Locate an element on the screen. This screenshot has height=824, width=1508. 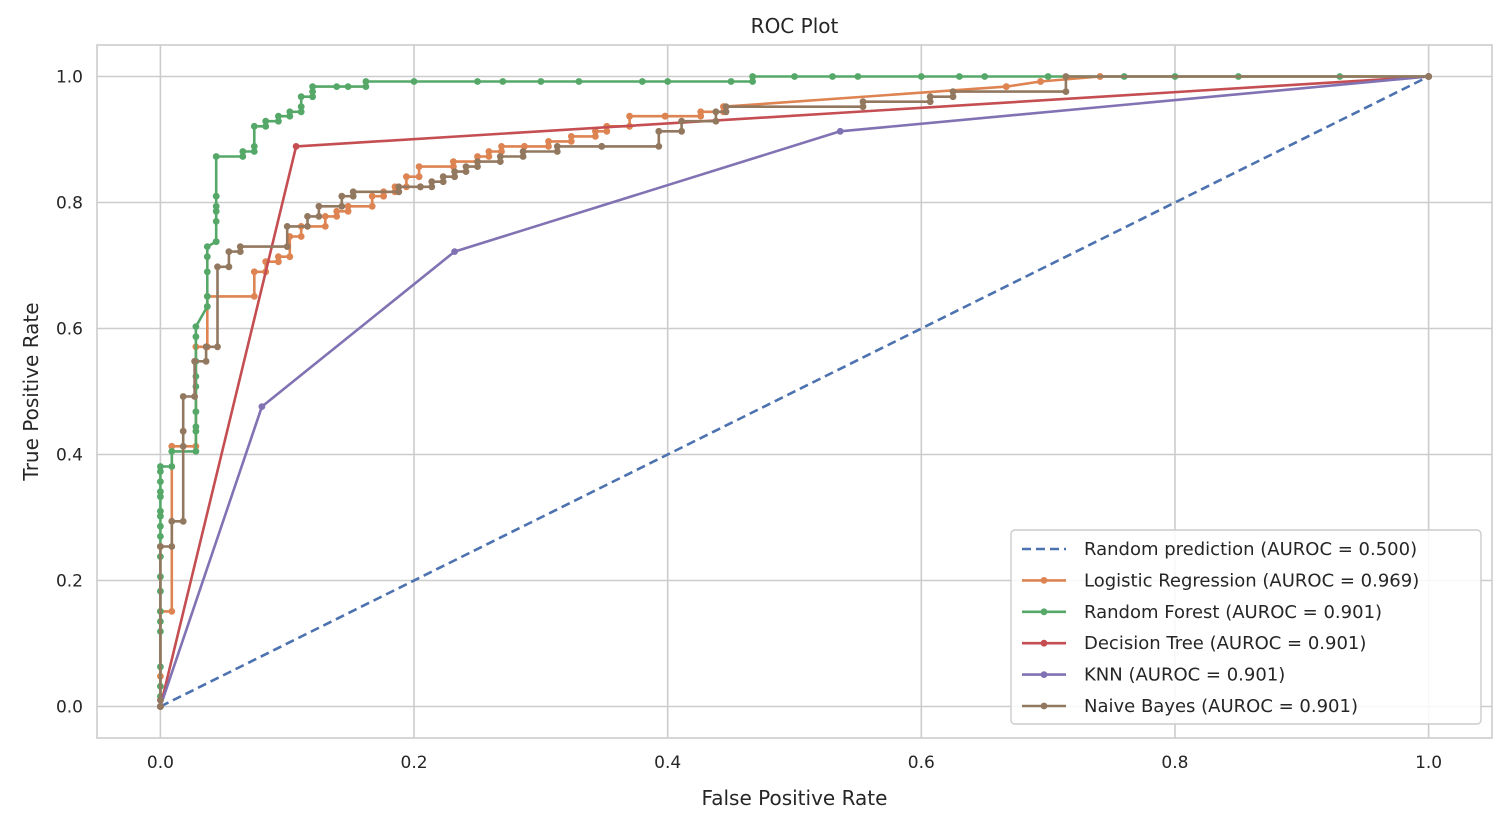
y-tick-label: 0.4 is located at coordinates (69, 456).